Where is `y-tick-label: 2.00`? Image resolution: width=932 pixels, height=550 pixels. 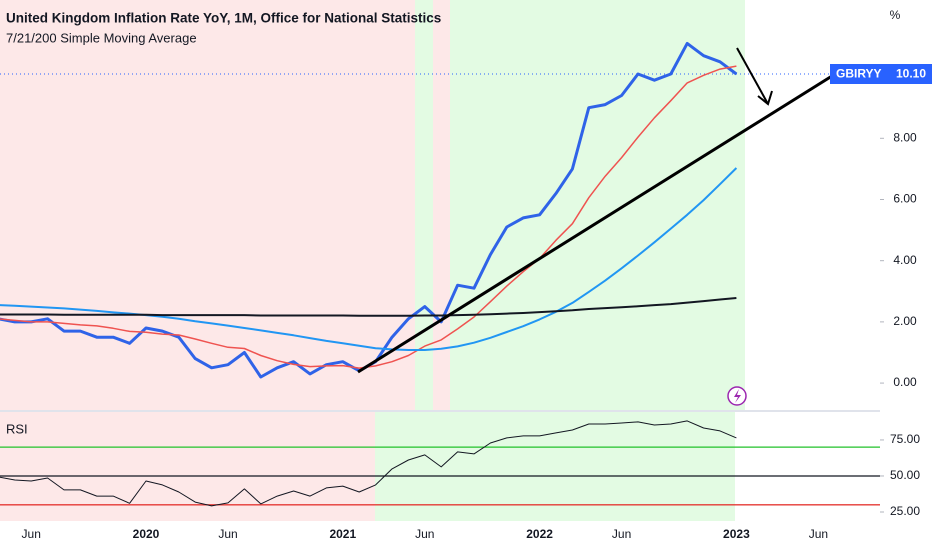
y-tick-label: 2.00 is located at coordinates (905, 321).